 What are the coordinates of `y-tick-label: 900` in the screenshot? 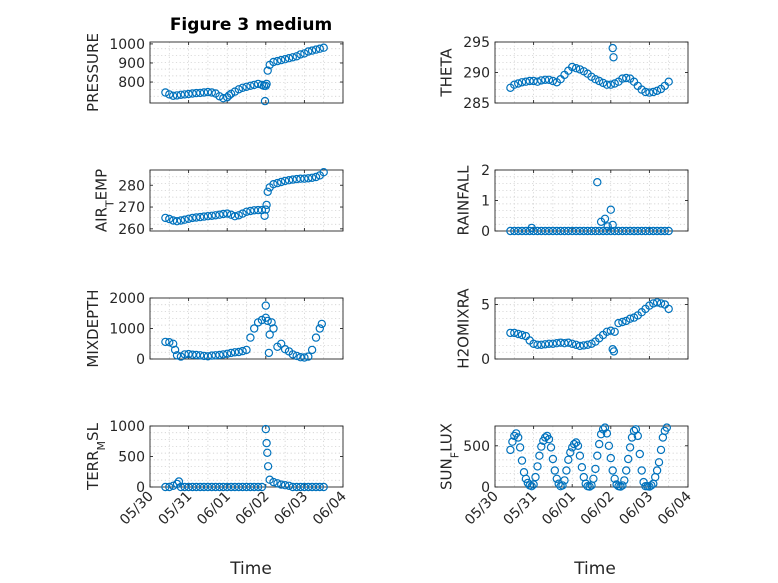 It's located at (131, 64).